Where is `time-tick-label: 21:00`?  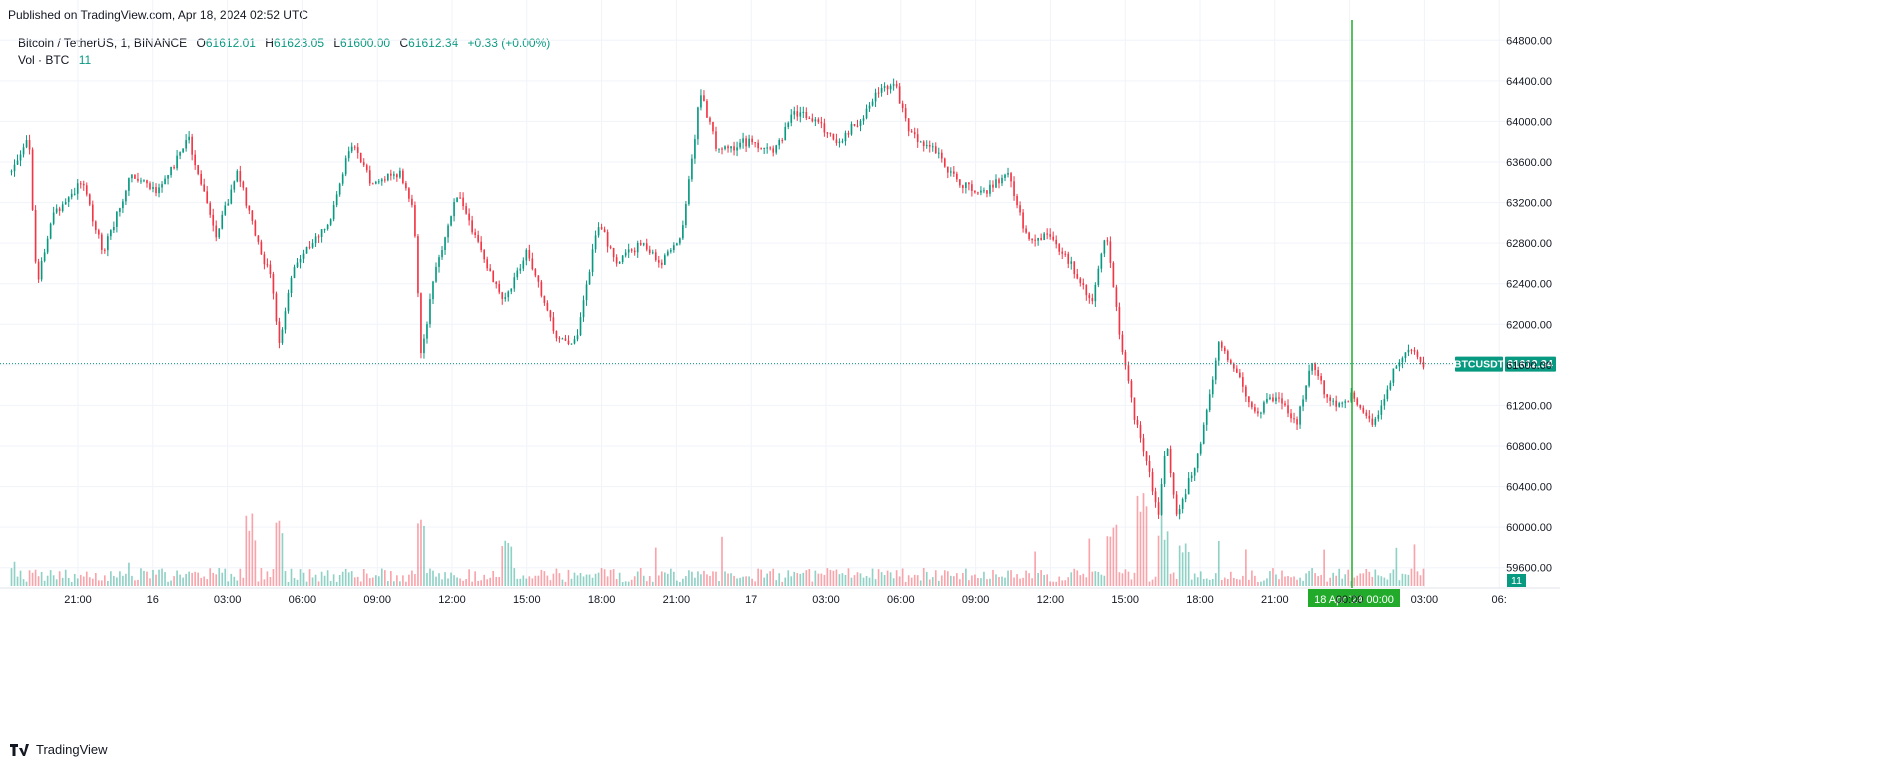 time-tick-label: 21:00 is located at coordinates (677, 600).